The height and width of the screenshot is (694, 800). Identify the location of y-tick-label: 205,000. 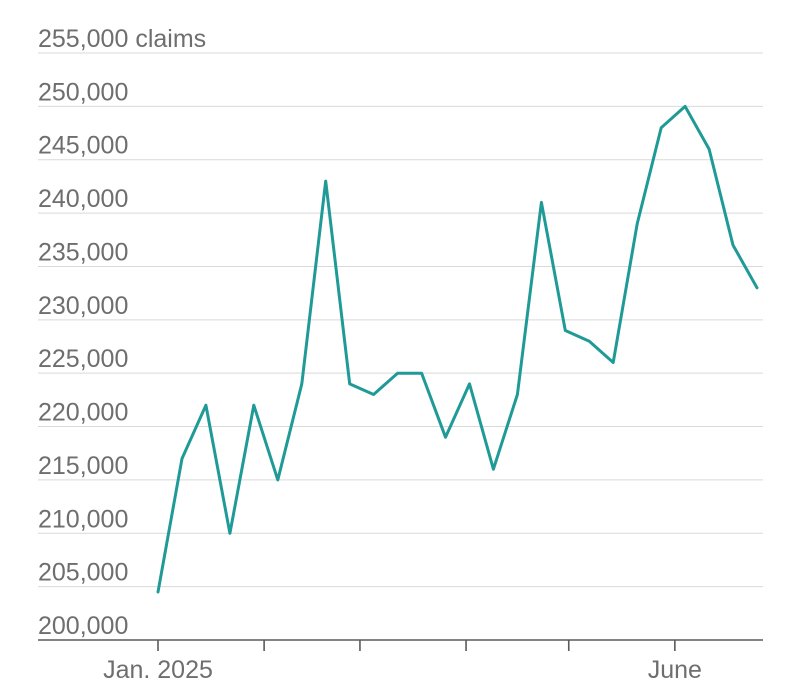
(83, 573).